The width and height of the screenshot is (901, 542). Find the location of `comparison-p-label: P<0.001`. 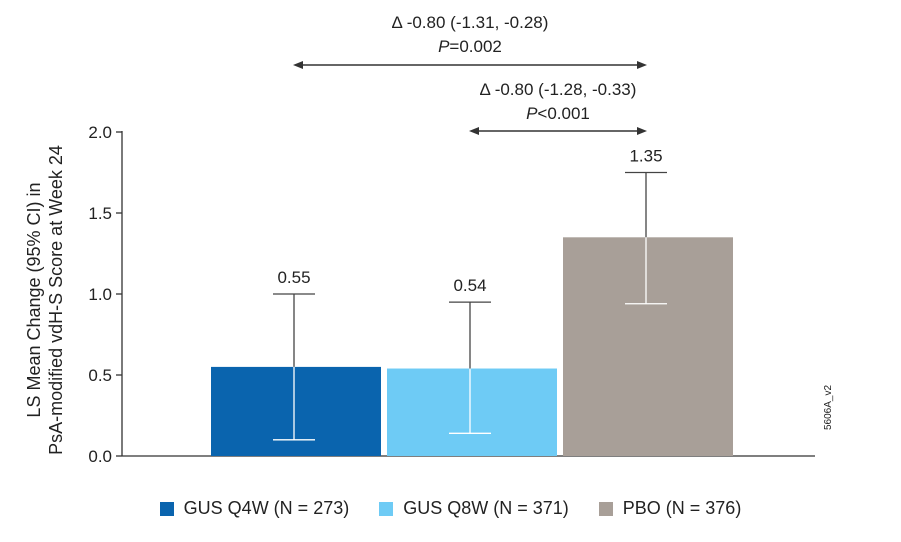

comparison-p-label: P<0.001 is located at coordinates (558, 113).